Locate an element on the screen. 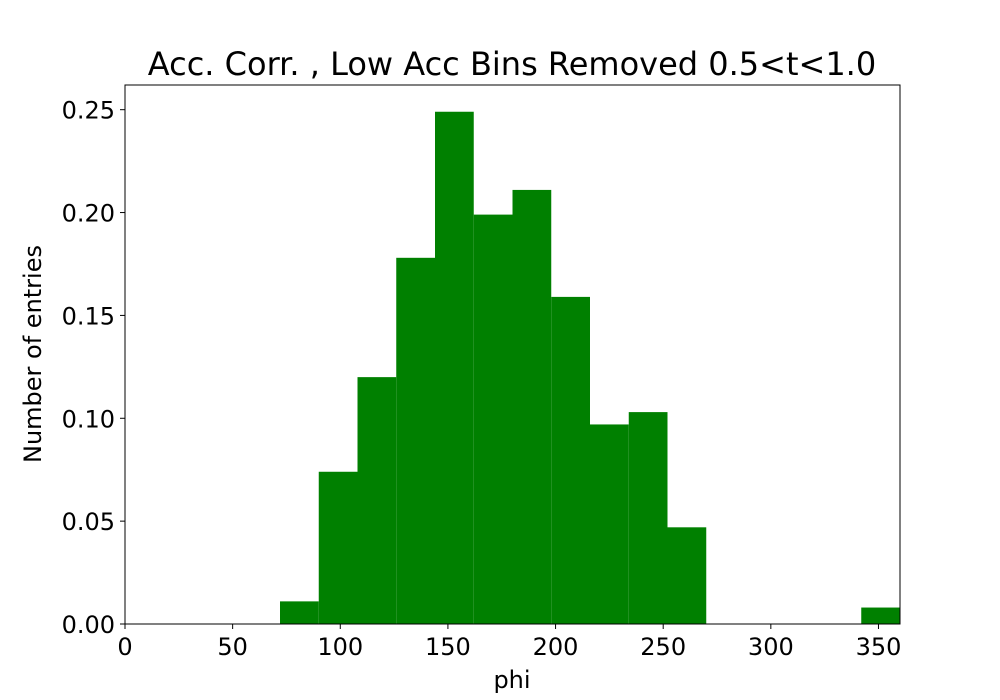 The height and width of the screenshot is (700, 1000). y-tick-label: 0.00 is located at coordinates (88, 625).